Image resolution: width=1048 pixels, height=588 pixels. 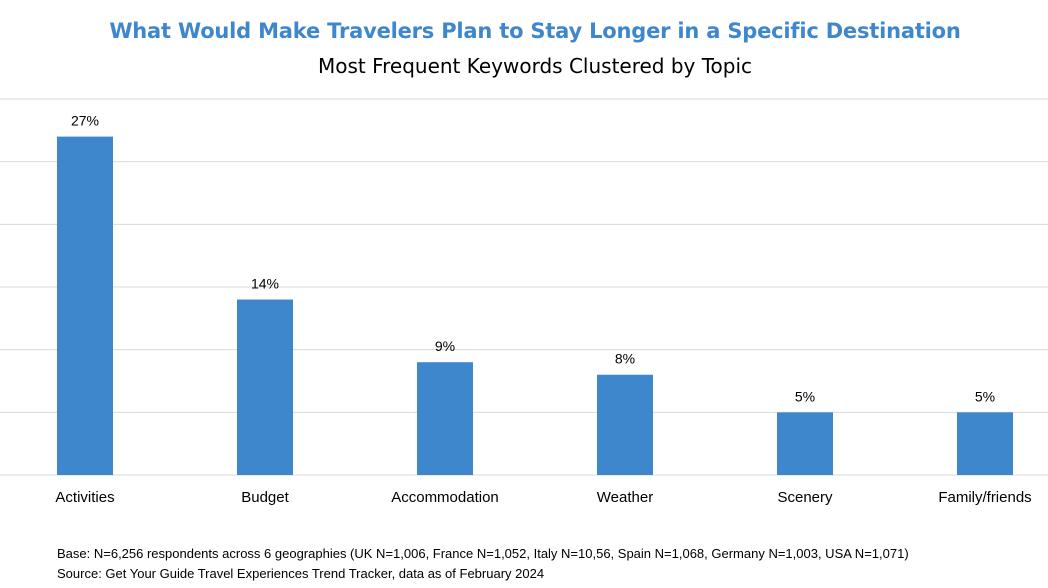 I want to click on x-tick-label: Activities, so click(x=84, y=497).